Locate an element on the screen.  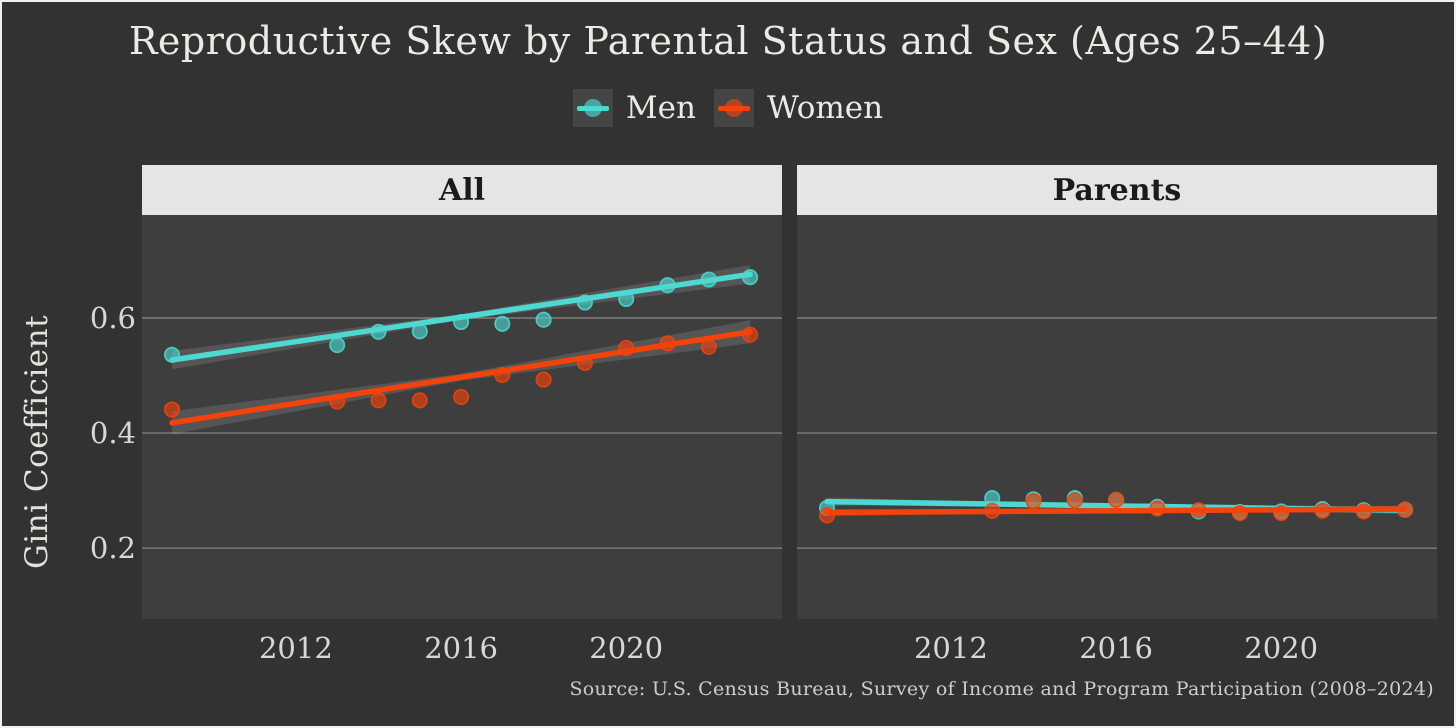
y-tick-label: 0.2 is located at coordinates (112, 548).